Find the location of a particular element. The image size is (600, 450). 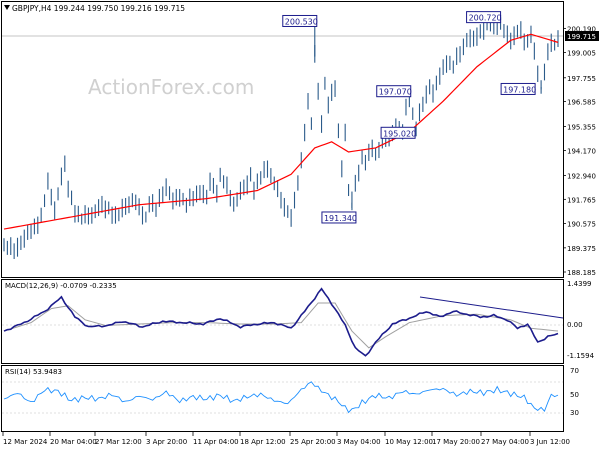

macd-tick-label: -1.1594 is located at coordinates (581, 356).